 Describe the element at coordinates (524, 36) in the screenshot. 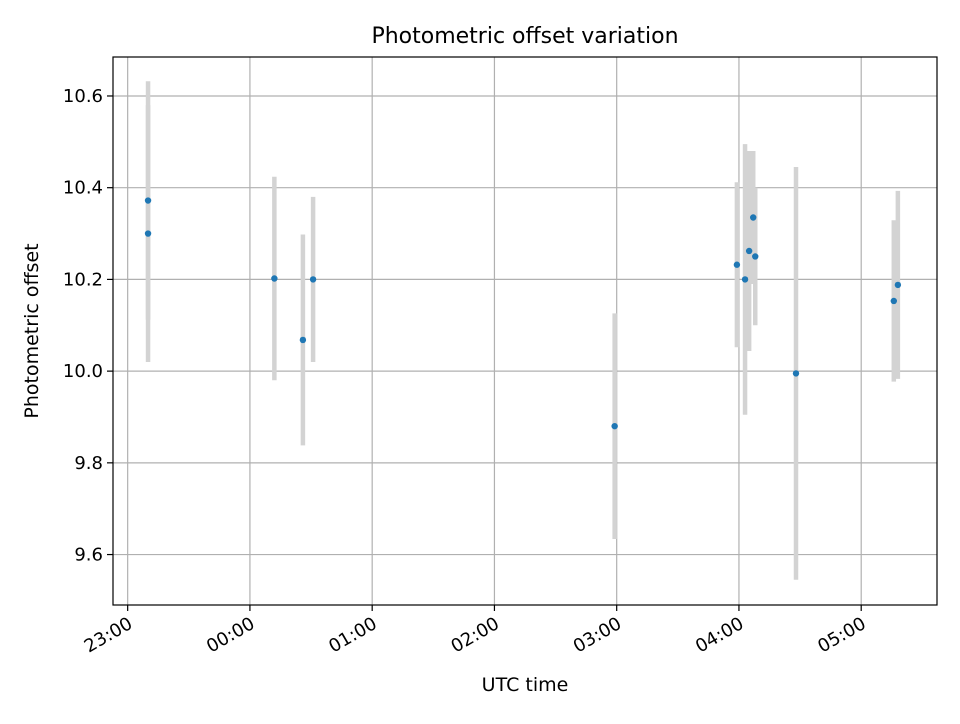

I see `chart-title: Photometric offset variation` at that location.